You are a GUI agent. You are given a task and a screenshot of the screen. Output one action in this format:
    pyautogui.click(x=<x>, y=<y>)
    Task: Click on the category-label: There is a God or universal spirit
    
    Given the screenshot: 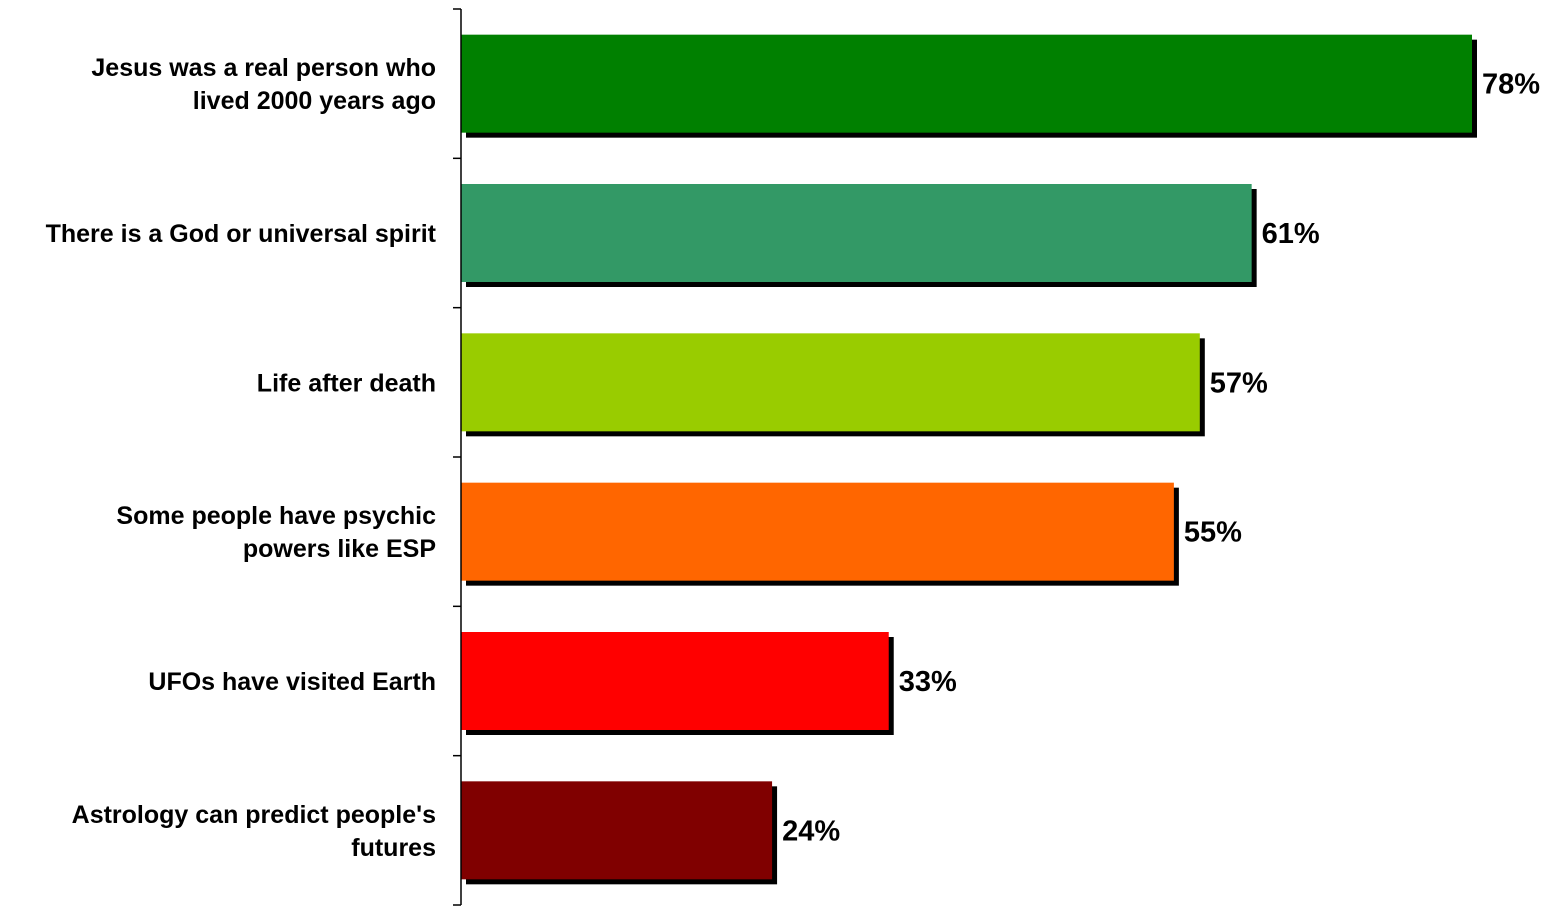 What is the action you would take?
    pyautogui.click(x=241, y=234)
    